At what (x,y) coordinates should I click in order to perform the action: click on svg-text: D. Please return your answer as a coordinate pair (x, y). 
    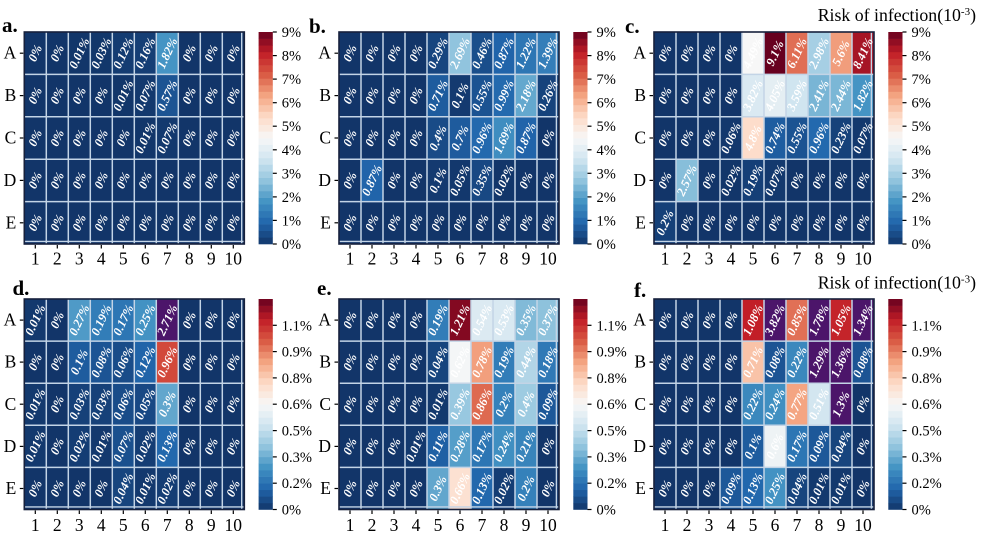
    Looking at the image, I should click on (324, 180).